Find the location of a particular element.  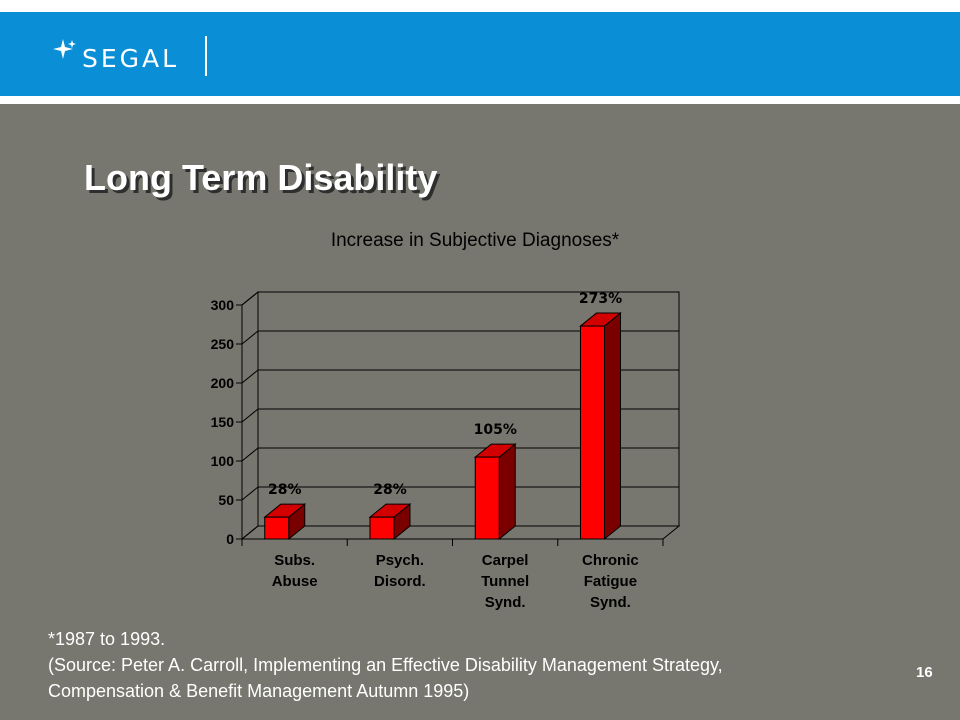

x-category-label: Psych. is located at coordinates (400, 560).